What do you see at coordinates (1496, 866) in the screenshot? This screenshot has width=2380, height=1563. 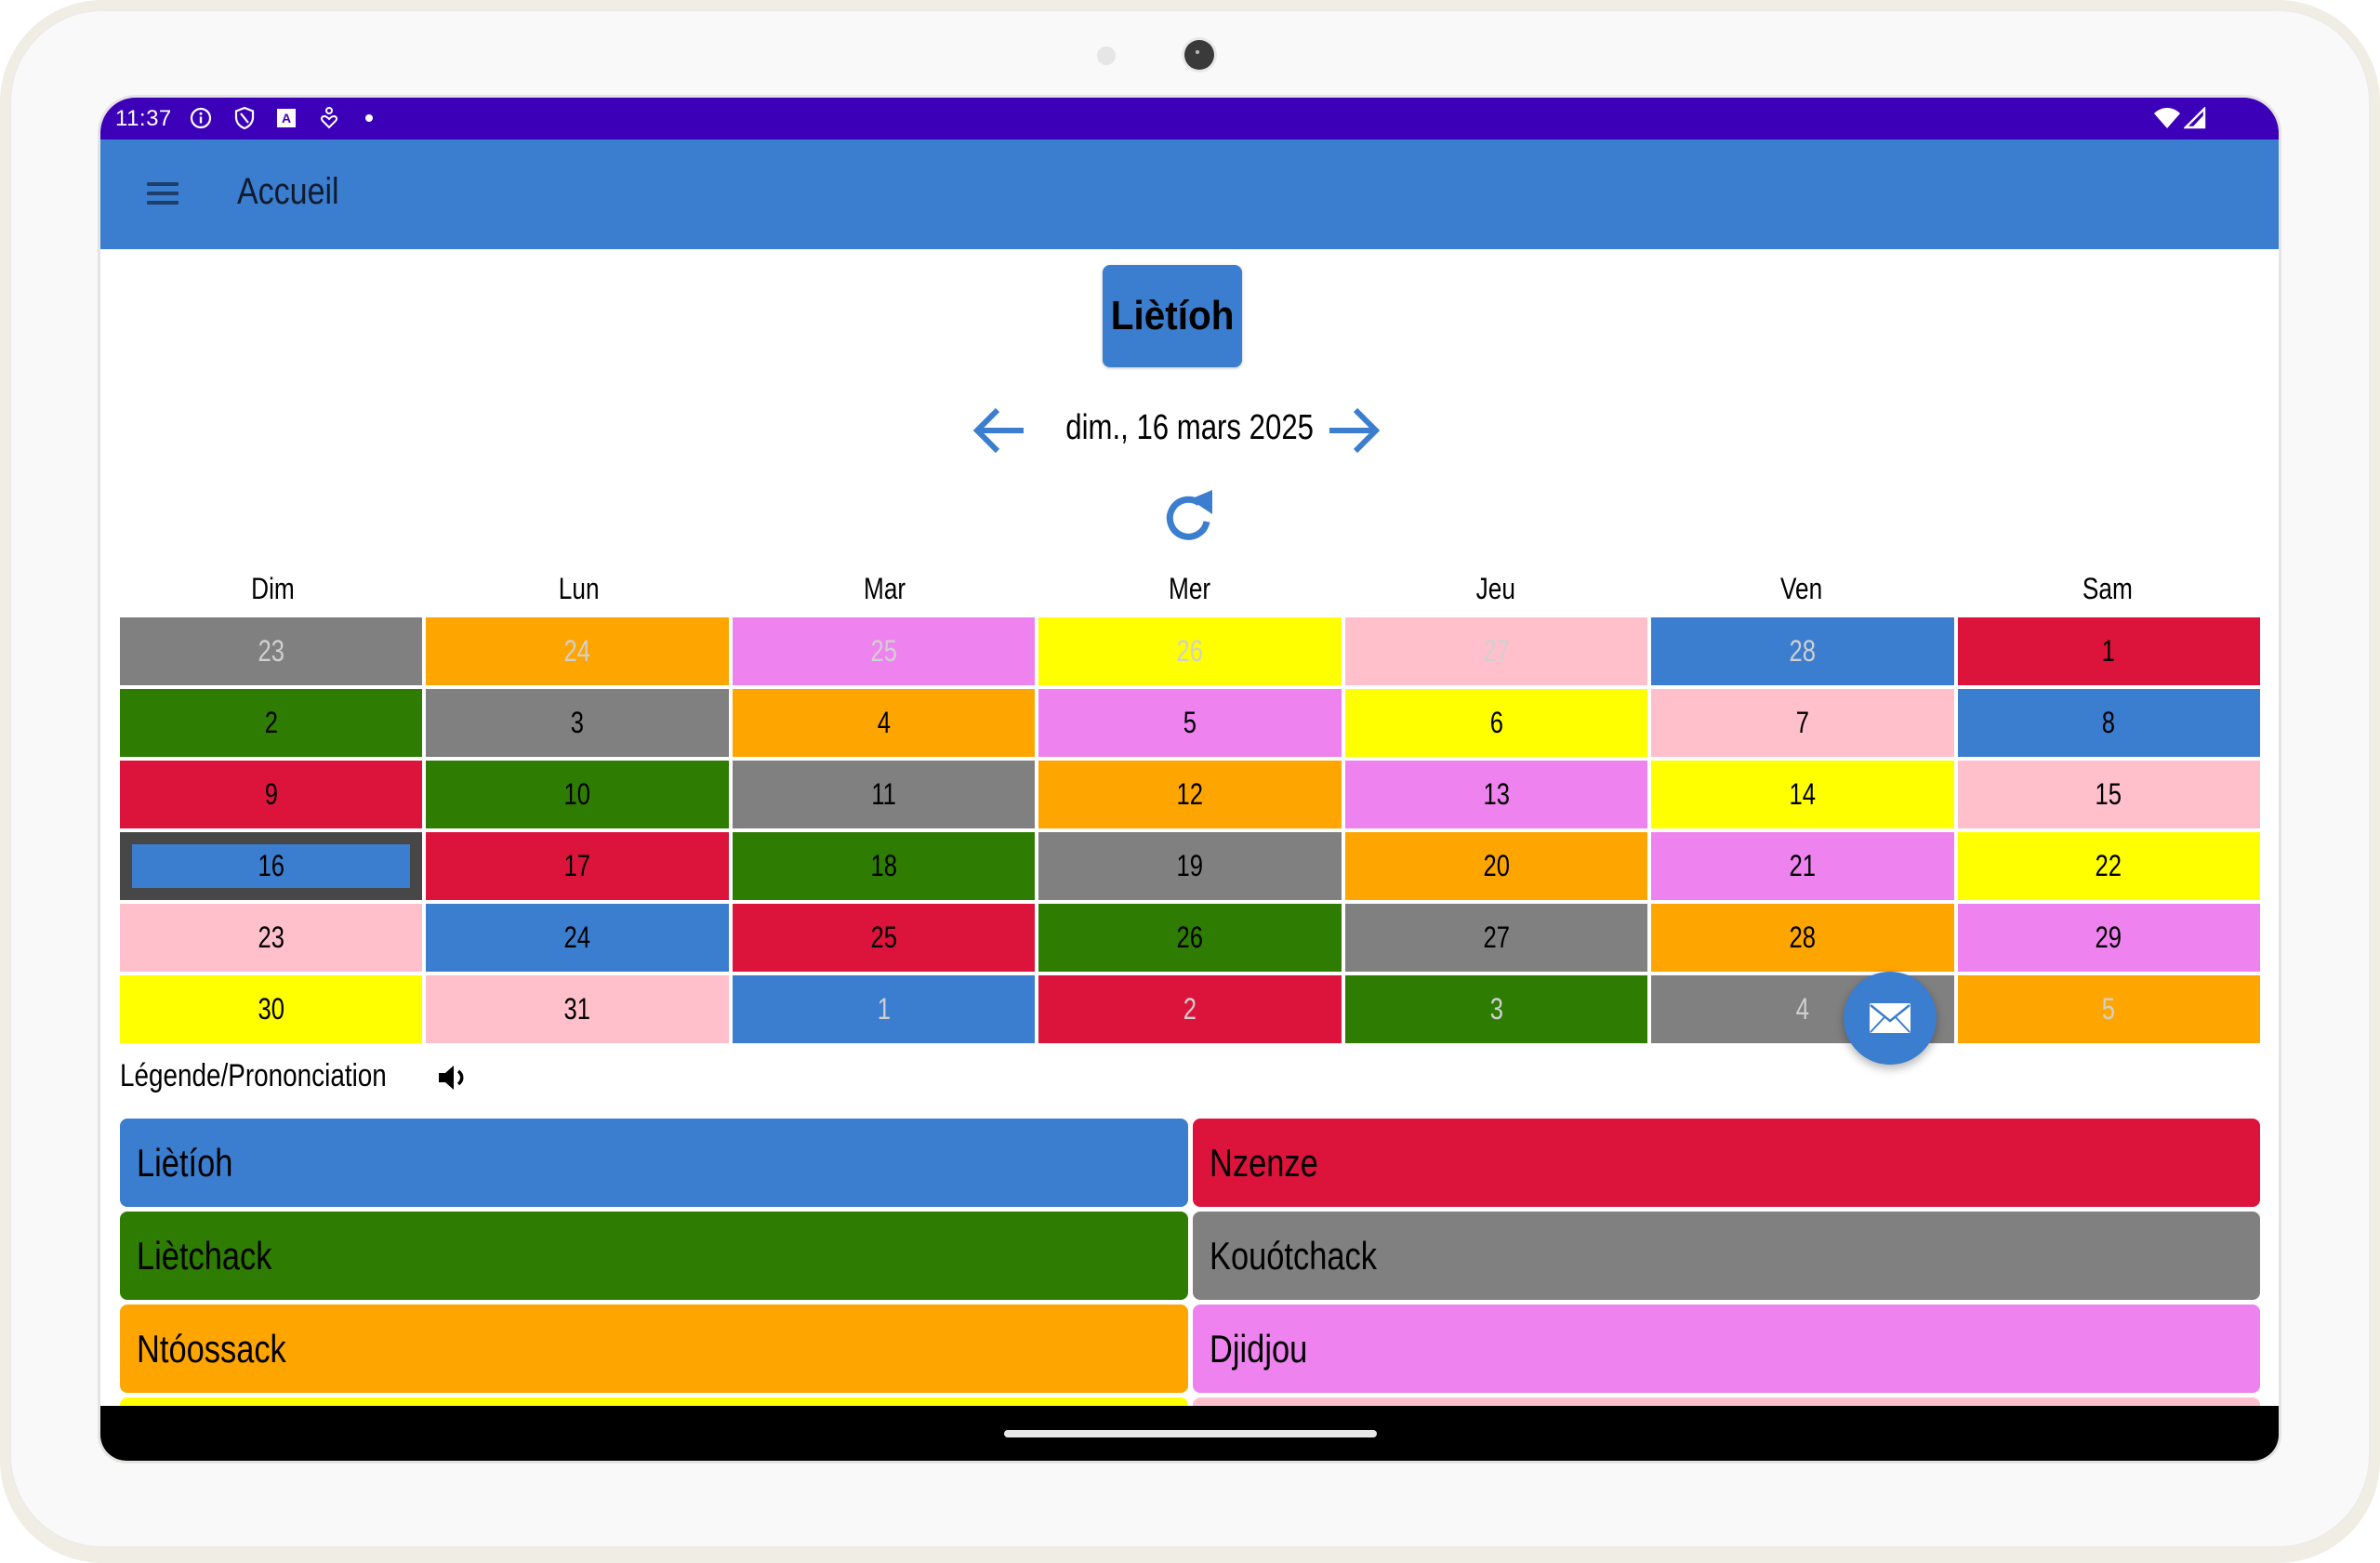 I see `calendar-day: 20` at bounding box center [1496, 866].